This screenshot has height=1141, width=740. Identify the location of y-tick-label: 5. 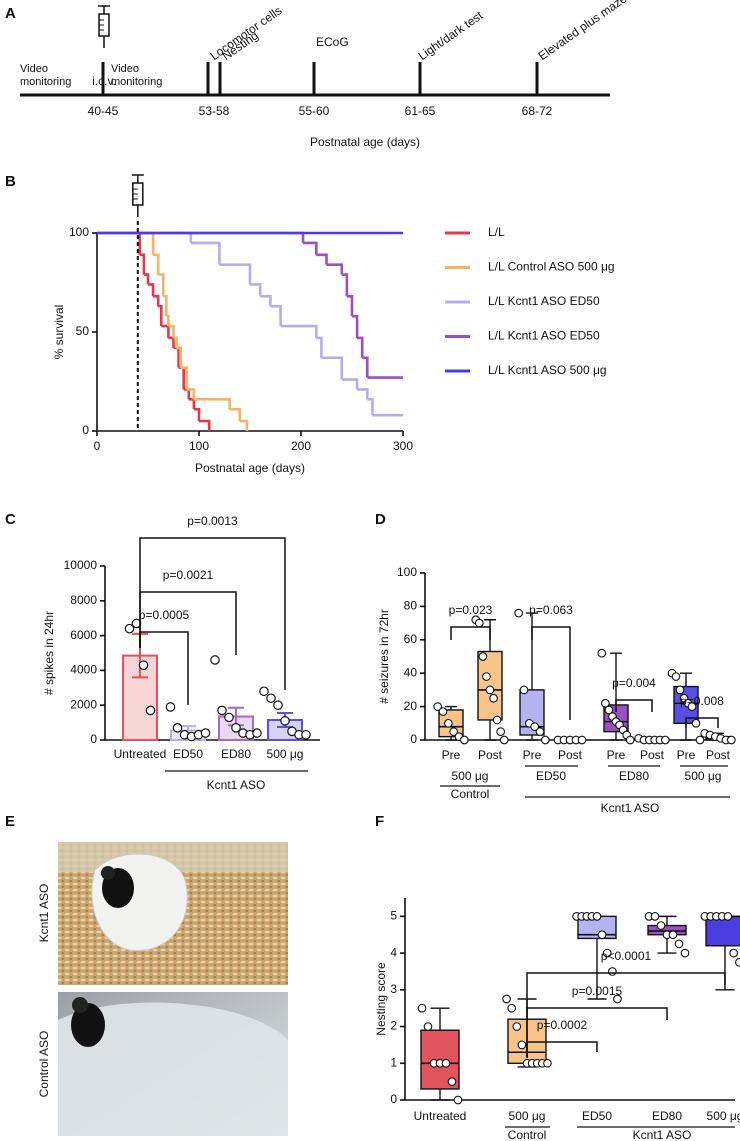
(393, 916).